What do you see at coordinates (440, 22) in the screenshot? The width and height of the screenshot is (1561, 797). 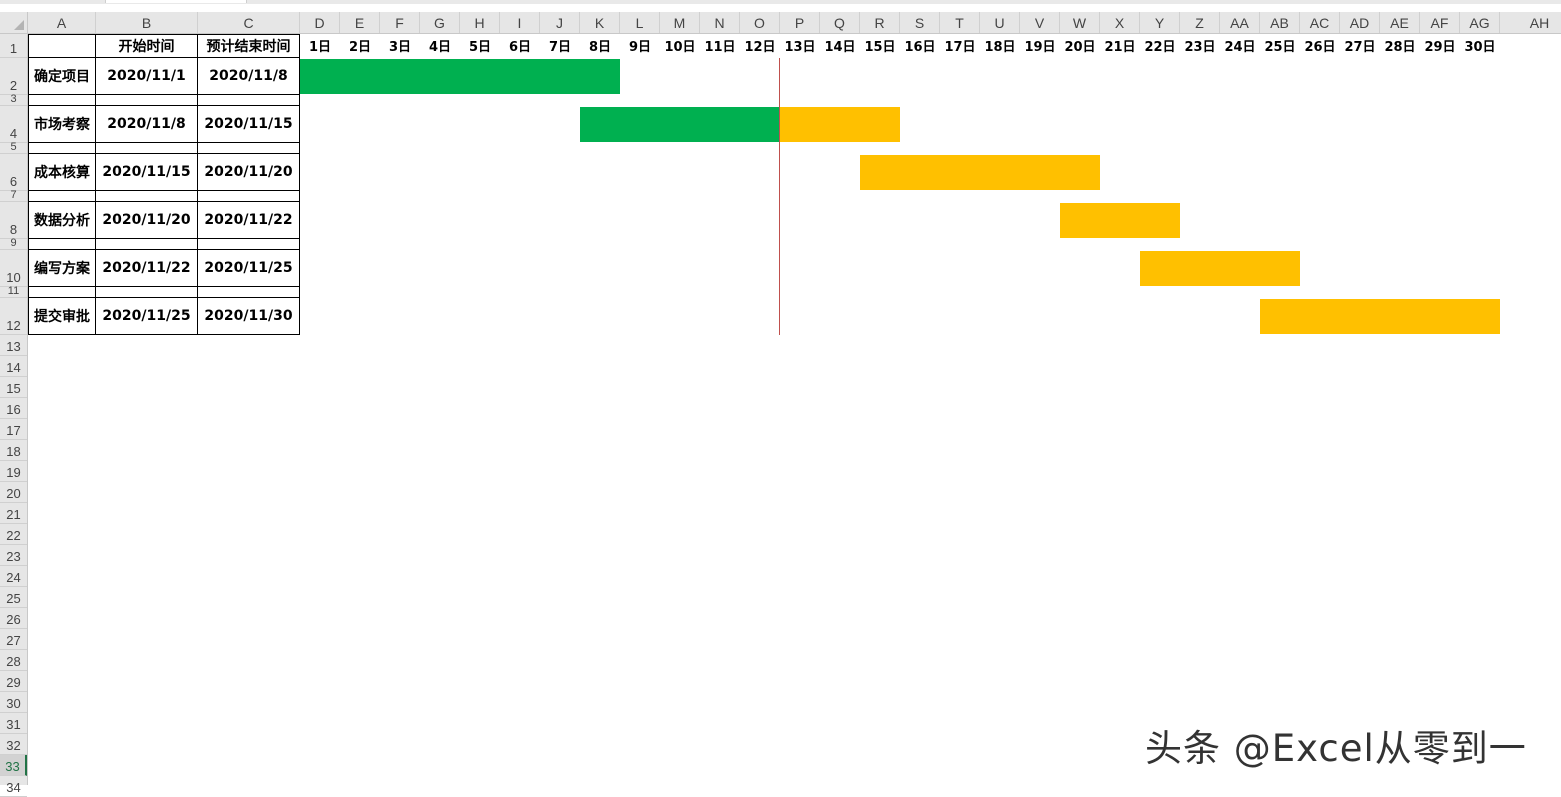 I see `column-header: G` at bounding box center [440, 22].